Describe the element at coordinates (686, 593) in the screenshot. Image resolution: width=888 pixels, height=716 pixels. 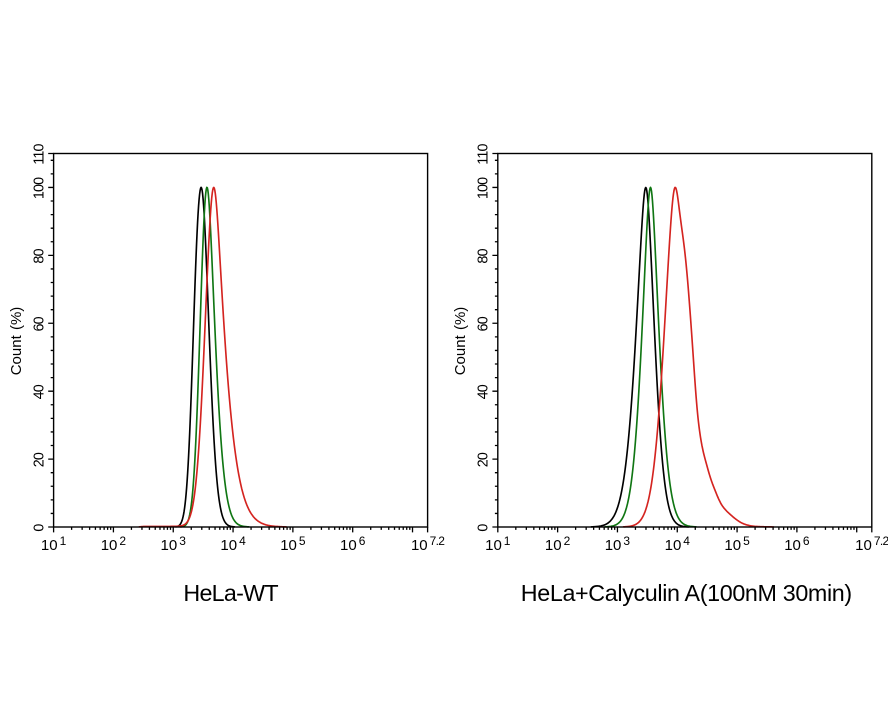
I see `svg-text: HeLa+Calyculin A(100nM 30min)` at that location.